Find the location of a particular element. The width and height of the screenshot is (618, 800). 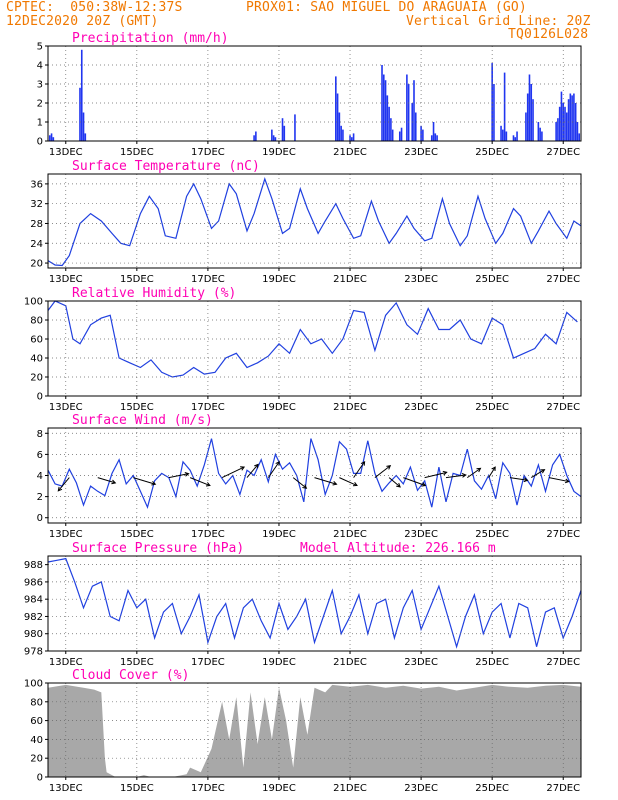

precip-ytick-label: 1 is located at coordinates (40, 123).